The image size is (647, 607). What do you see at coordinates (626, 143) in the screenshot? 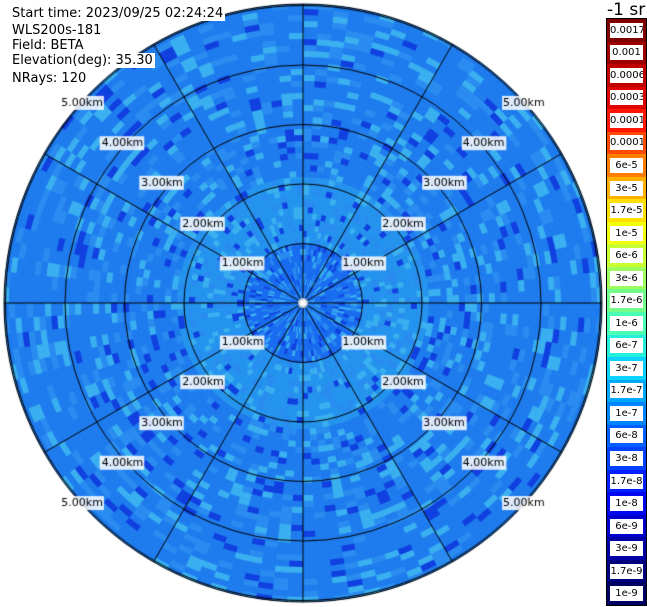
I see `colorbar-tick-label: 0.0001` at bounding box center [626, 143].